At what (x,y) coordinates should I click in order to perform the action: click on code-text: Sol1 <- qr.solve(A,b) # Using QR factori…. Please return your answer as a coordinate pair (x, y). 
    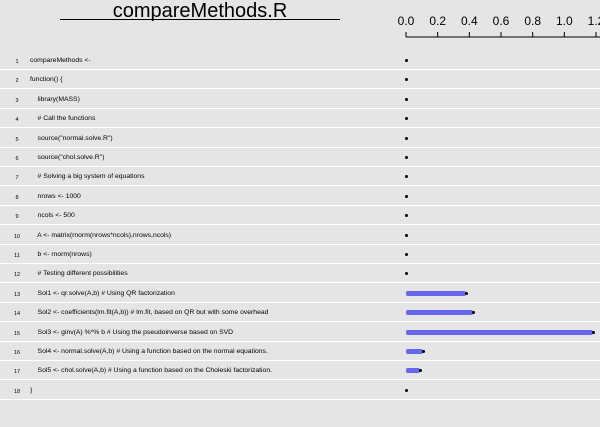
    Looking at the image, I should click on (102, 293).